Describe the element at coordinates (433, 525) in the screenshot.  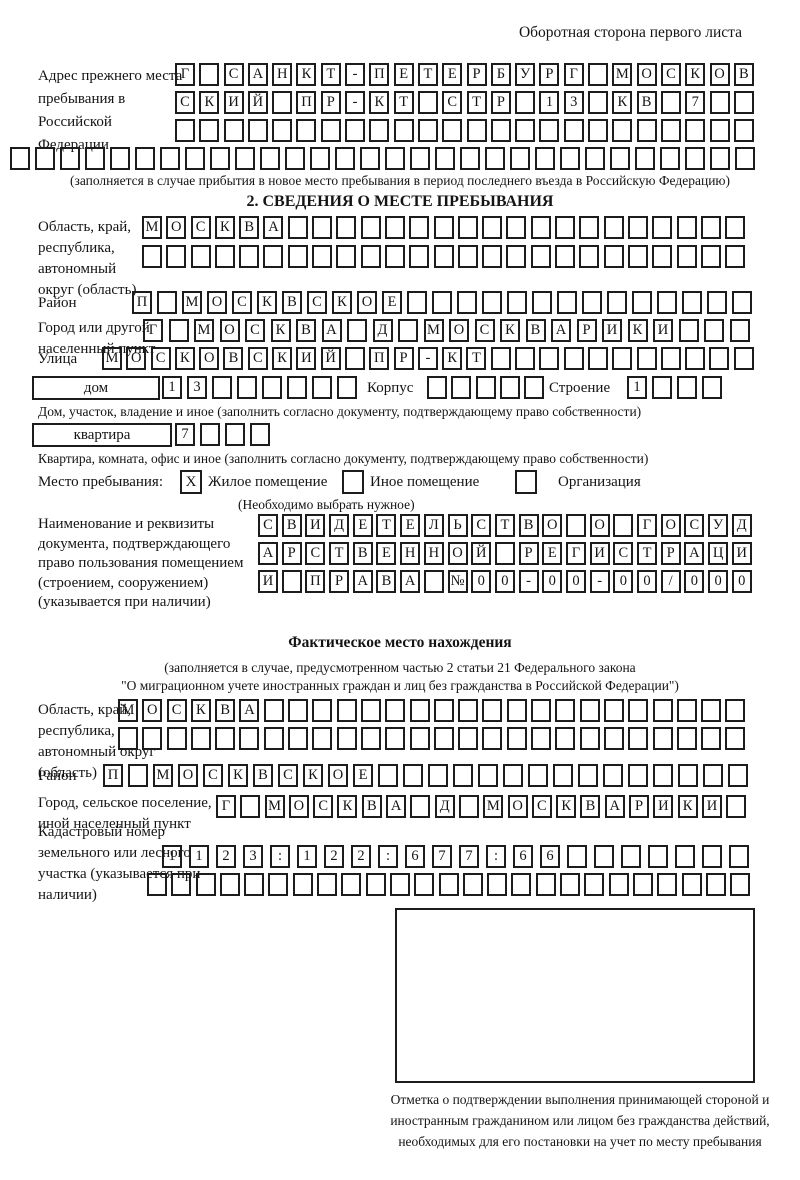
I see `char-cell: Л` at that location.